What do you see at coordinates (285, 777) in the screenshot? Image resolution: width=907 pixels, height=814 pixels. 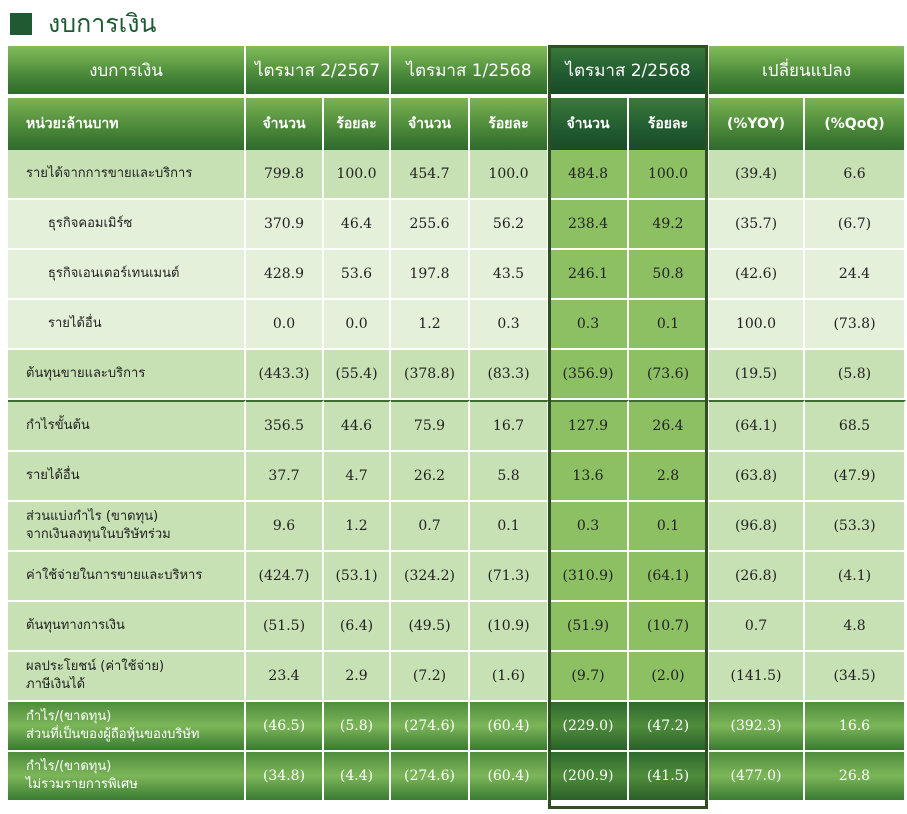 I see `table-cell: (34.8)` at bounding box center [285, 777].